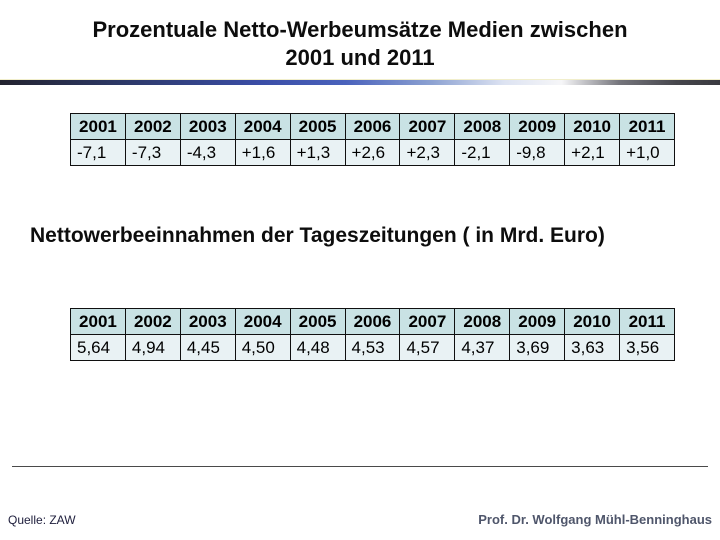 The height and width of the screenshot is (540, 720). Describe the element at coordinates (595, 519) in the screenshot. I see `author-credit: Prof. Dr. Wolfgang Mühl-Benninghaus` at that location.